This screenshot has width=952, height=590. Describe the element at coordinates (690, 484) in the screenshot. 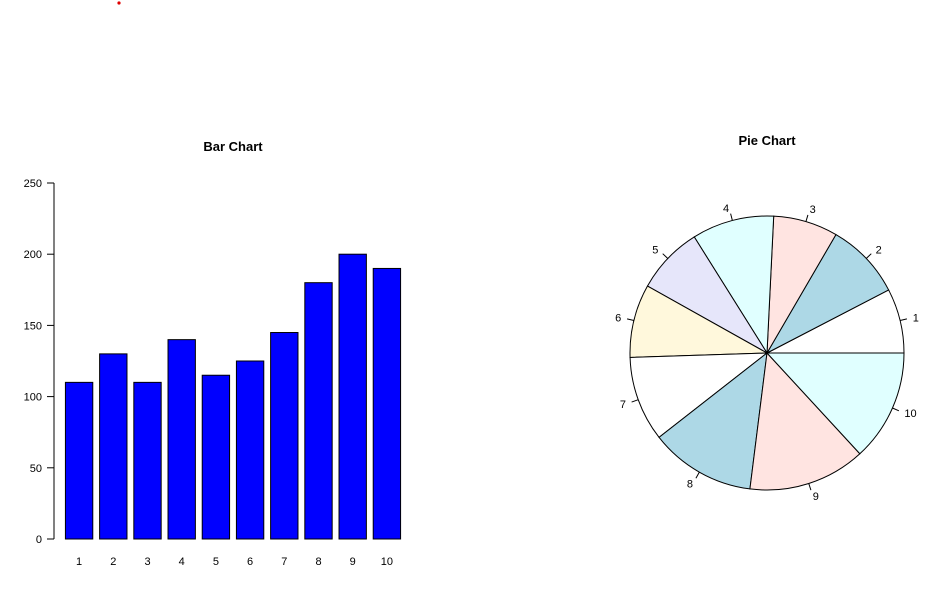

I see `pie-label: 8` at that location.